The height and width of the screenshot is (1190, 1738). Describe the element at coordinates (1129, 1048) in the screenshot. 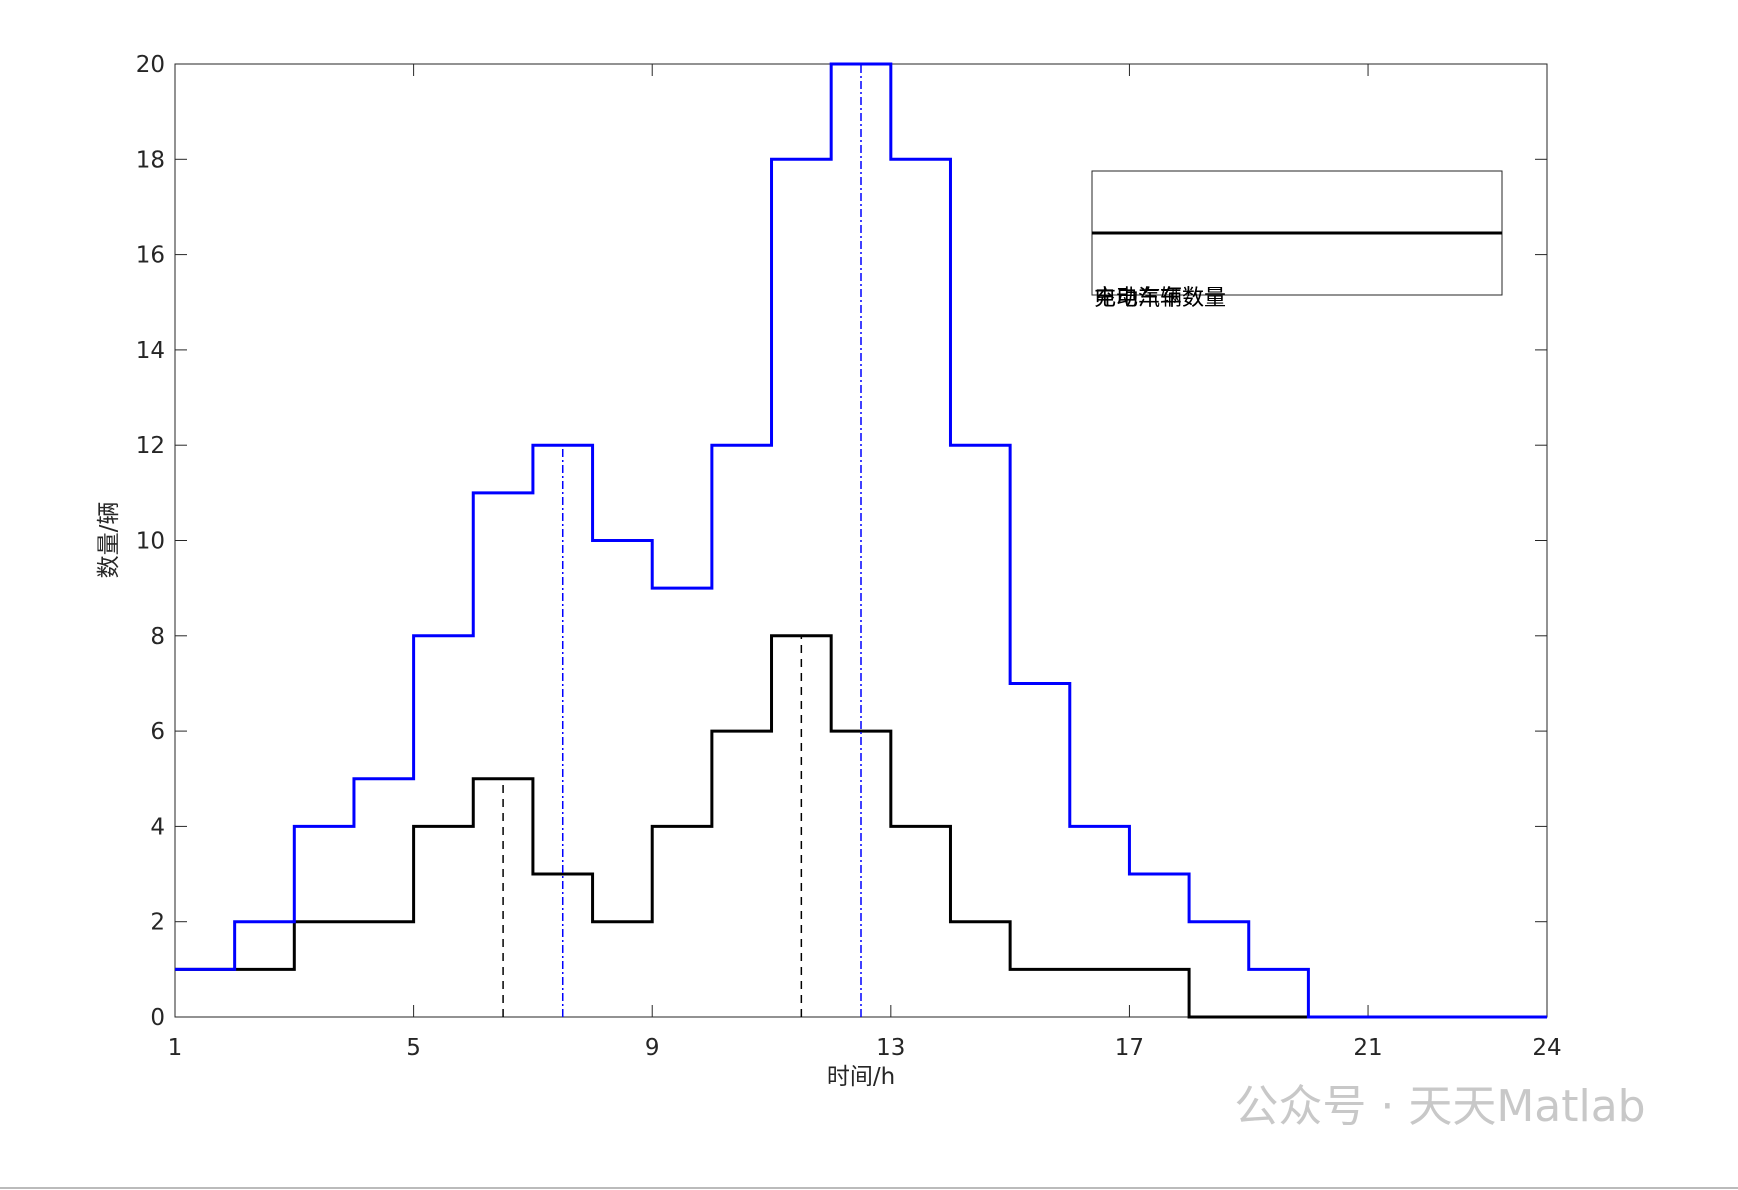

I see `x-tick-label: 17` at that location.